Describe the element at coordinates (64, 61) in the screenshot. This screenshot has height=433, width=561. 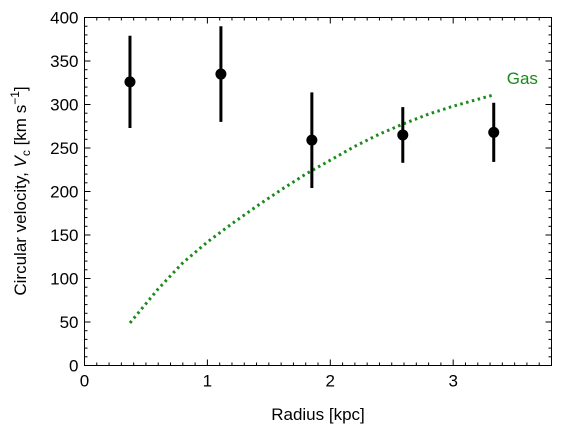
I see `y-tick-label: 350` at that location.